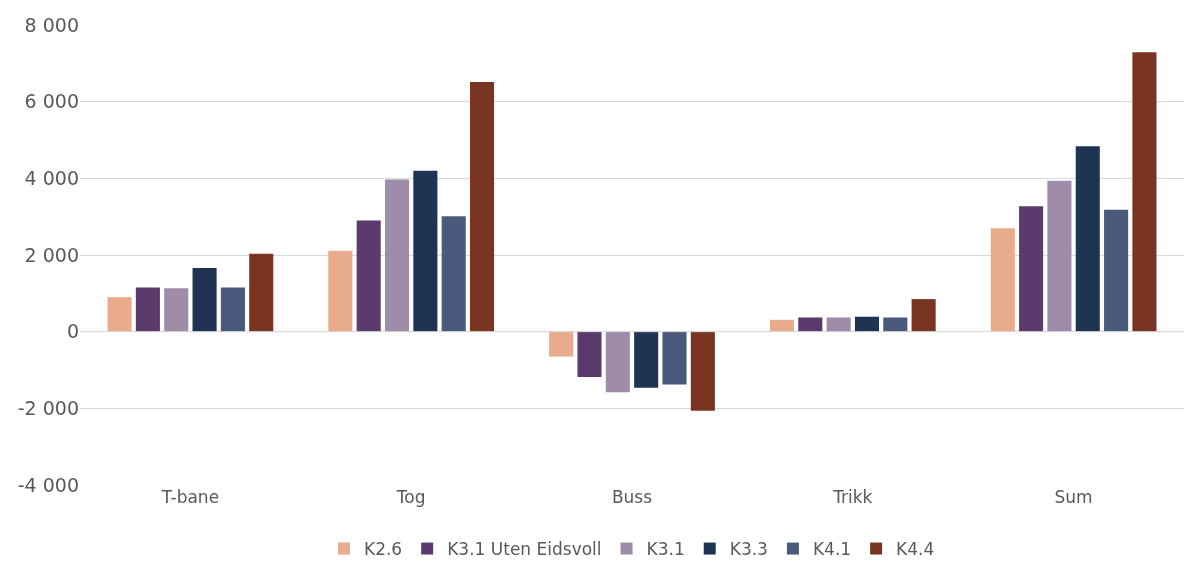 This screenshot has width=1199, height=579. I want to click on y-tick-label: 6 000, so click(51, 101).